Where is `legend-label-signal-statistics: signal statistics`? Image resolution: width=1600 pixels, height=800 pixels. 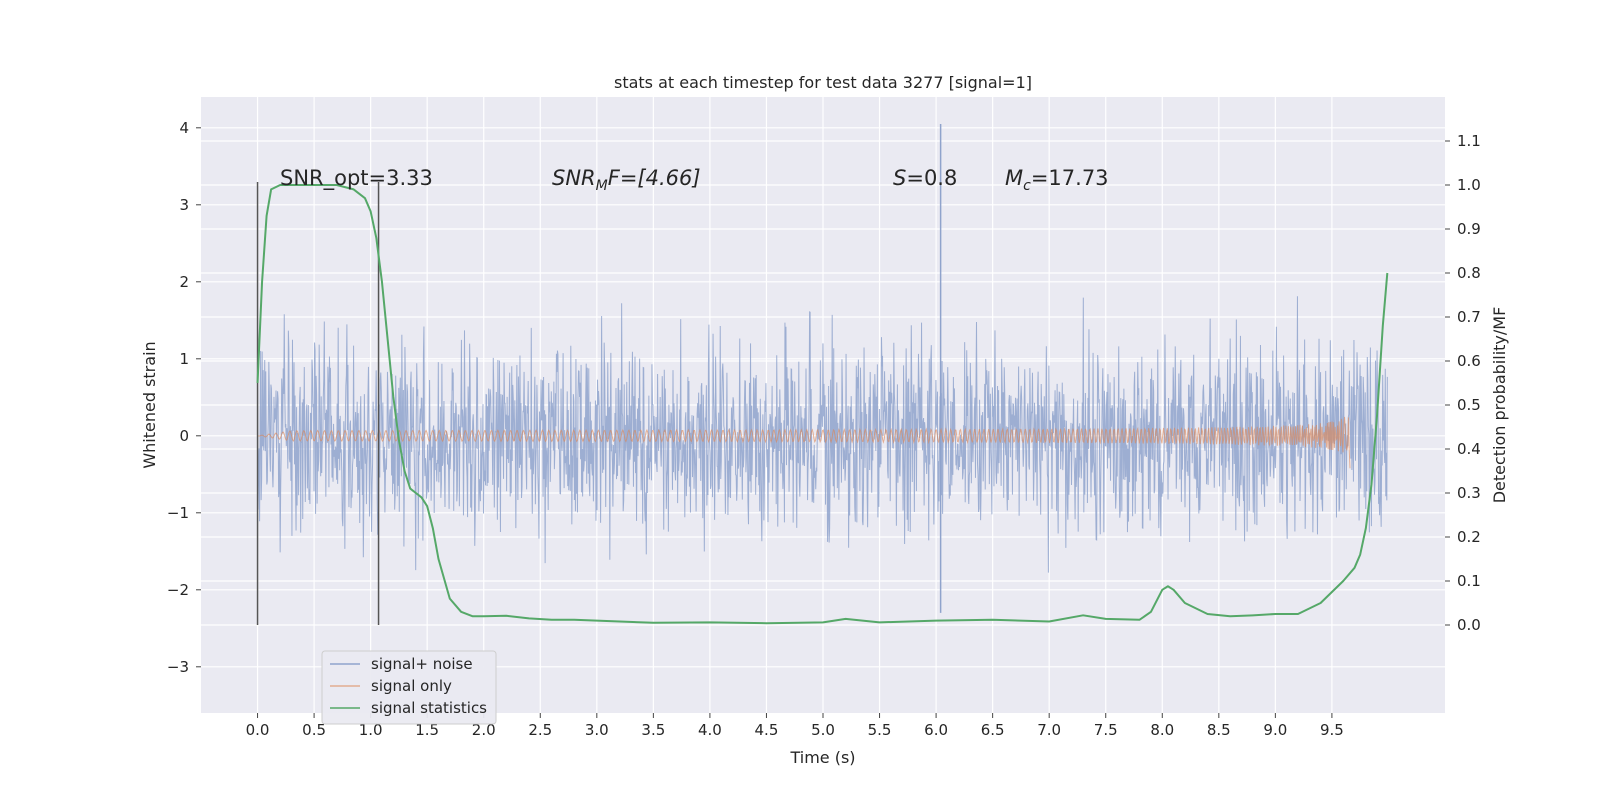
legend-label-signal-statistics: signal statistics is located at coordinates (429, 708).